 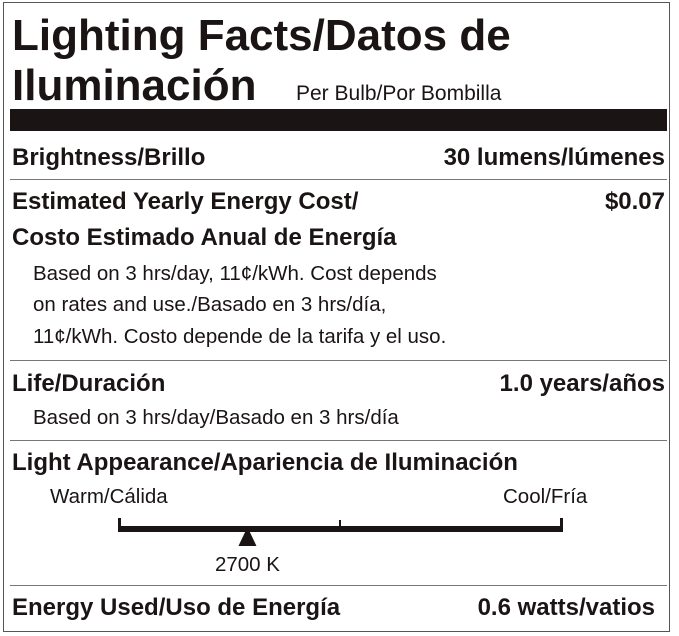 What do you see at coordinates (210, 304) in the screenshot?
I see `cost-note-line: on rates and use./Basado en 3 hrs/día,` at bounding box center [210, 304].